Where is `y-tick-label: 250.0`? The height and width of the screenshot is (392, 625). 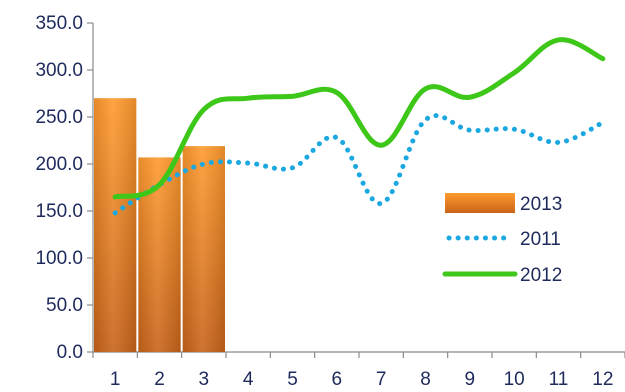
y-tick-label: 250.0 is located at coordinates (59, 117).